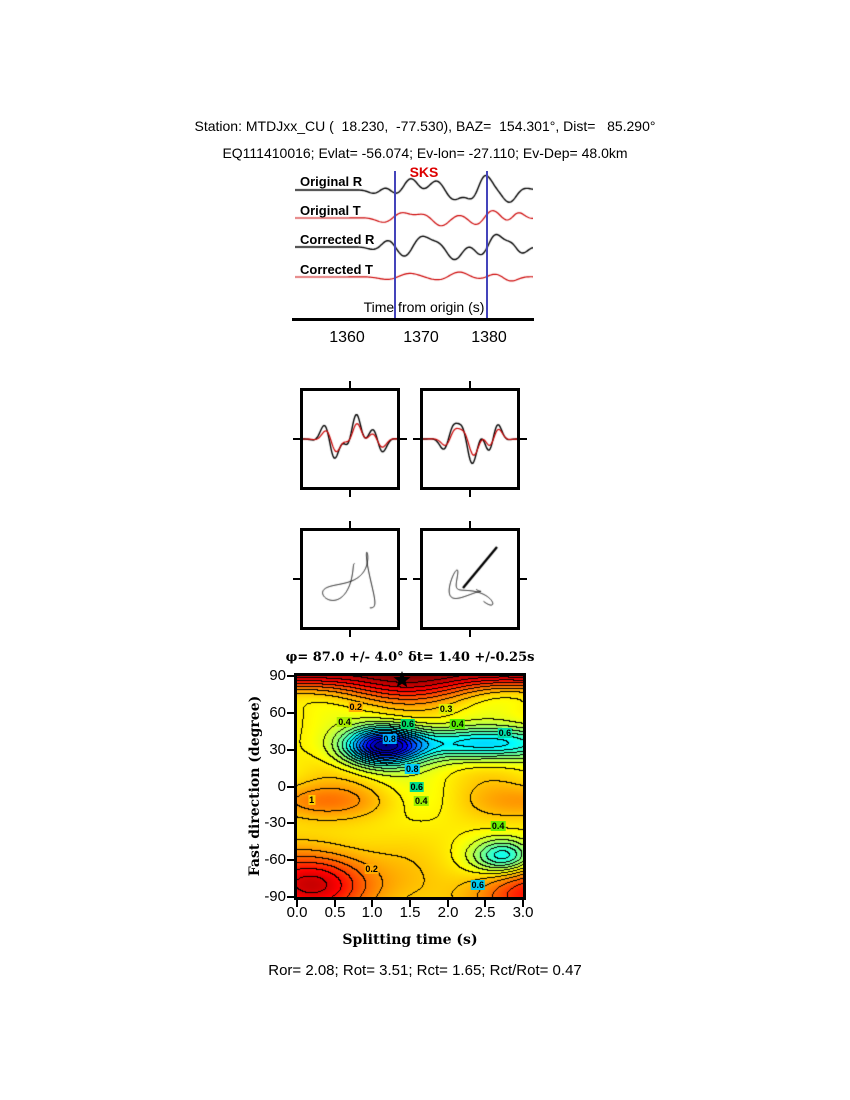 This screenshot has width=850, height=1100. I want to click on time-tick-1370: 1370, so click(421, 337).